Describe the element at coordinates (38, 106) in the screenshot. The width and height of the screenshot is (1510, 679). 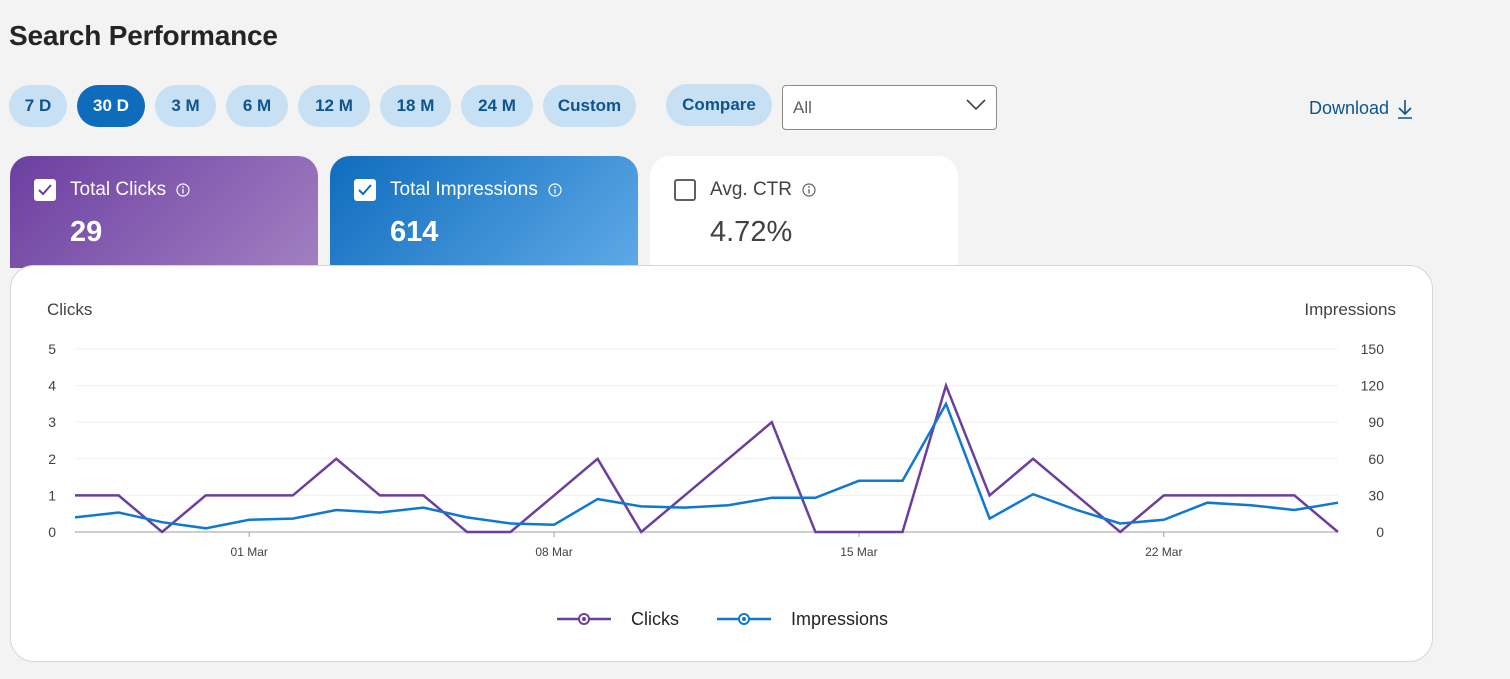
I see `range-7d-button: 7 D` at that location.